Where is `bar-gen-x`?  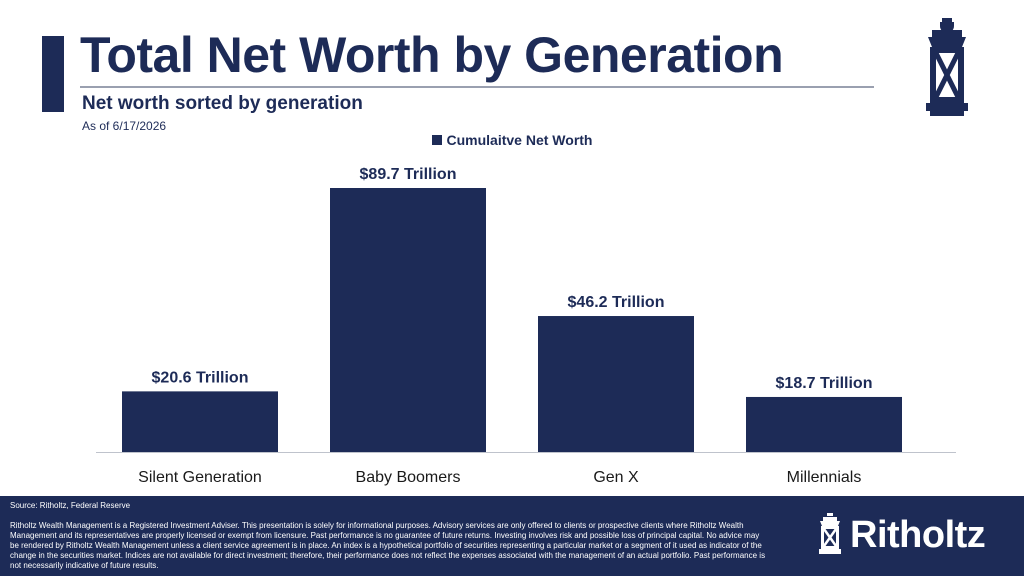
bar-gen-x is located at coordinates (616, 384).